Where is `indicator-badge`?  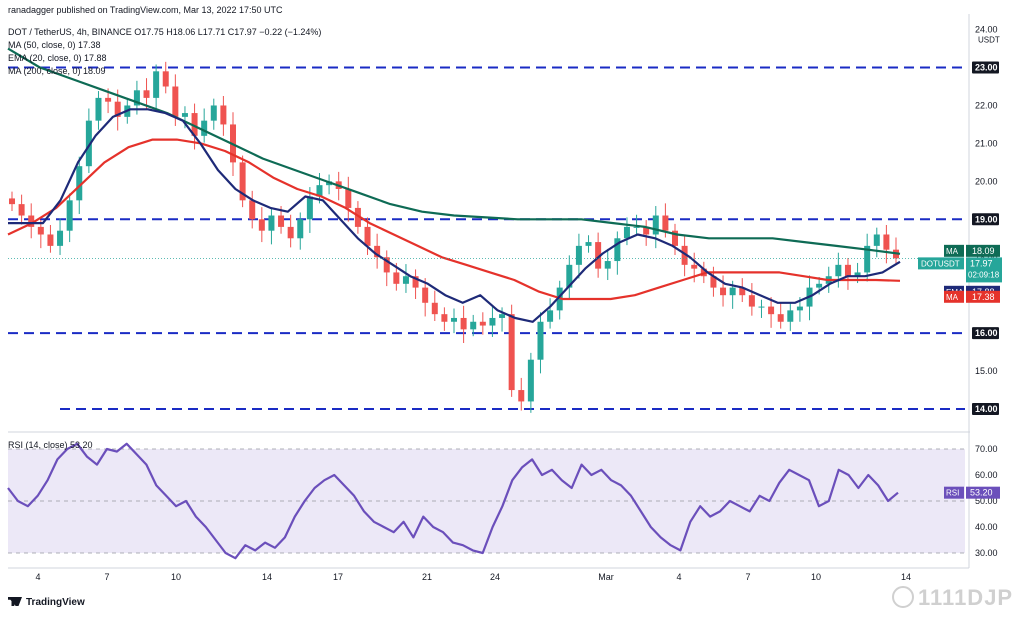 indicator-badge is located at coordinates (954, 296).